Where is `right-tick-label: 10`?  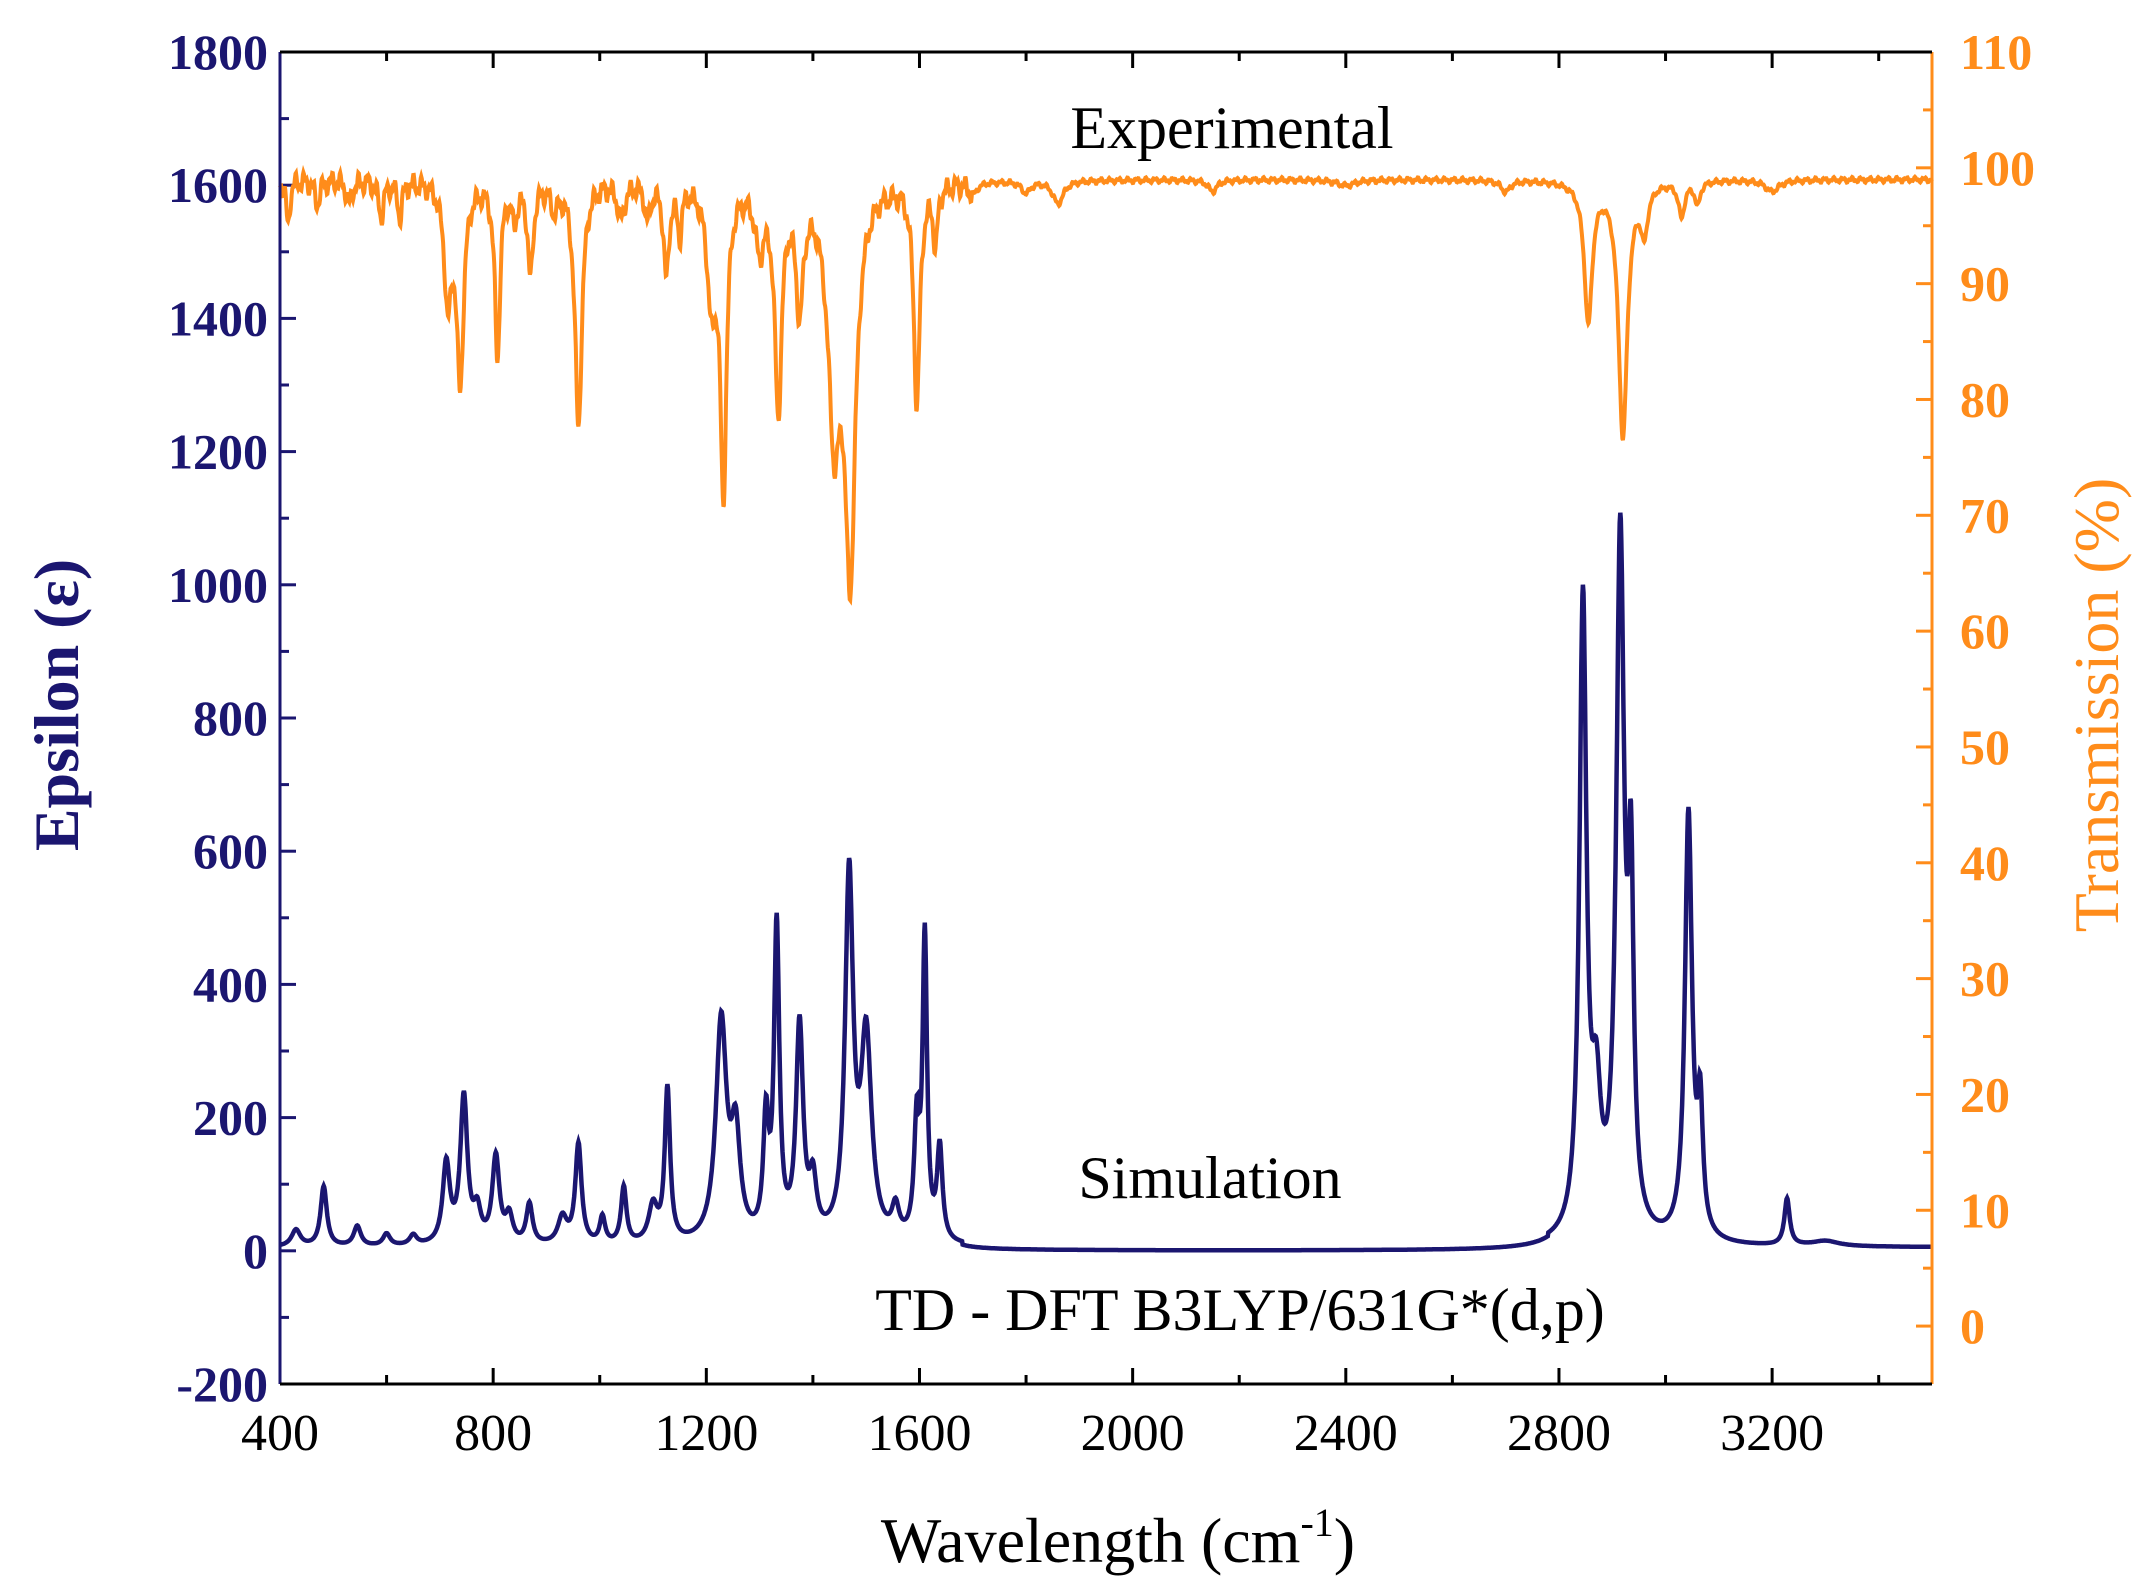 right-tick-label: 10 is located at coordinates (1985, 1210).